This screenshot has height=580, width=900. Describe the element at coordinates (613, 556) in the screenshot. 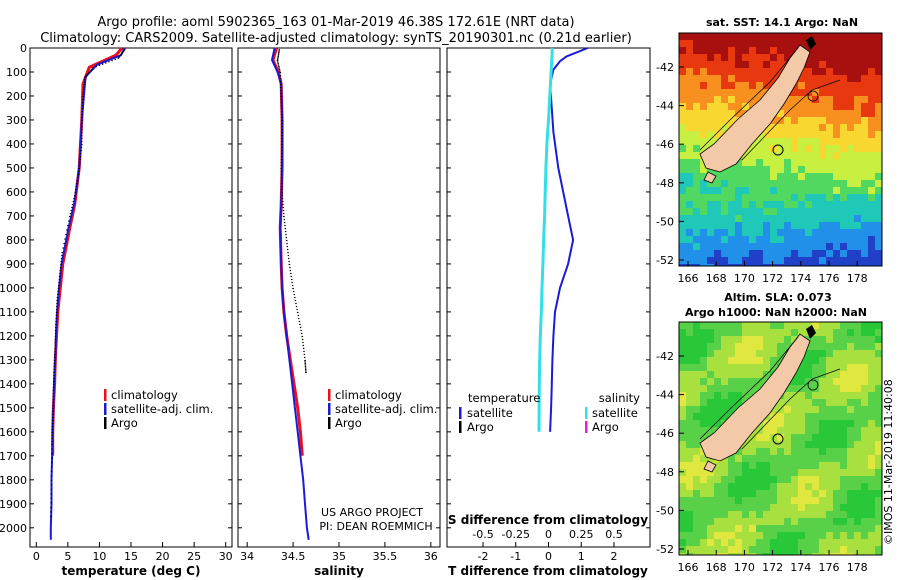

I see `xtick-label: 2` at that location.